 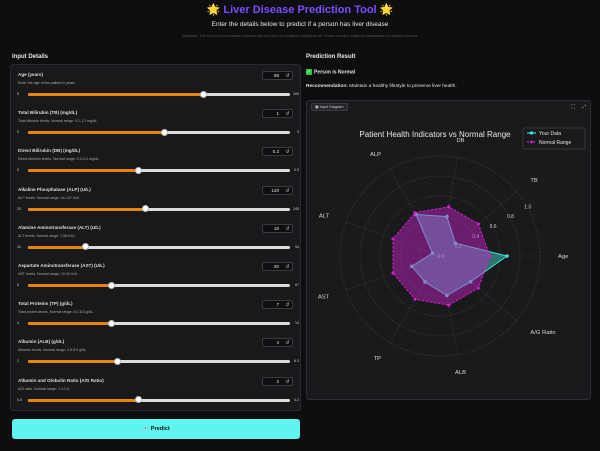 I want to click on slider-min: 10, so click(x=19, y=246).